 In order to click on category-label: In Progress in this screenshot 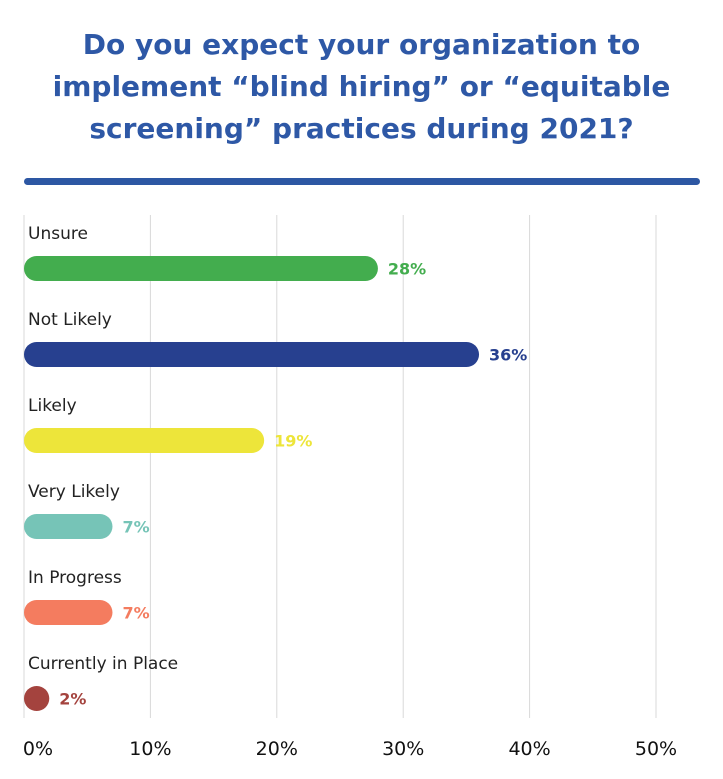, I will do `click(75, 578)`.